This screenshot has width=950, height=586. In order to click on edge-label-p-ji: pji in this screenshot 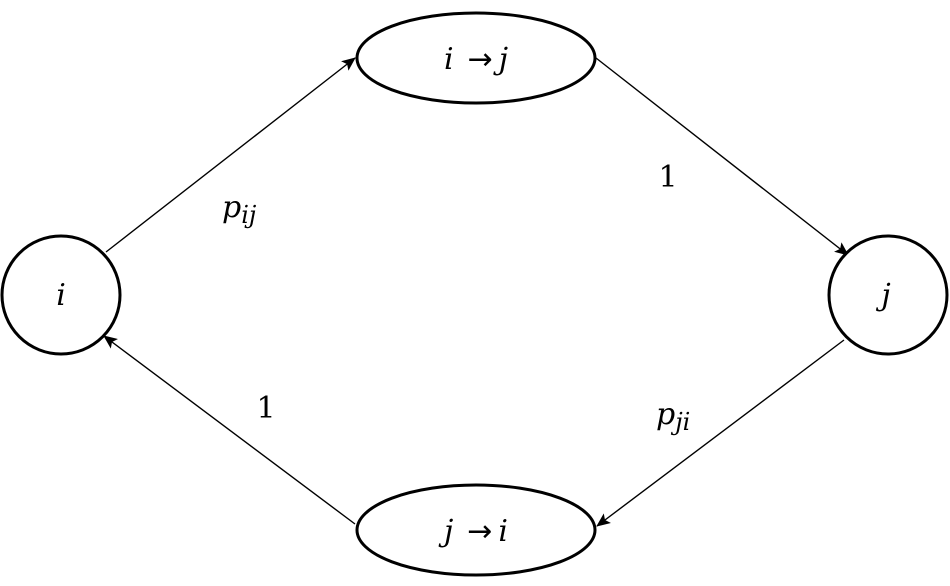, I will do `click(673, 416)`.